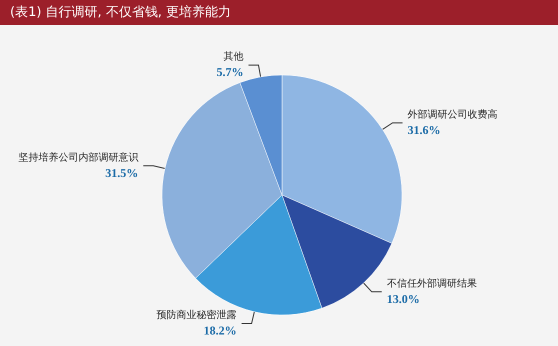 The height and width of the screenshot is (346, 558). I want to click on slice-label: 预防商业秘密泄露, so click(196, 314).